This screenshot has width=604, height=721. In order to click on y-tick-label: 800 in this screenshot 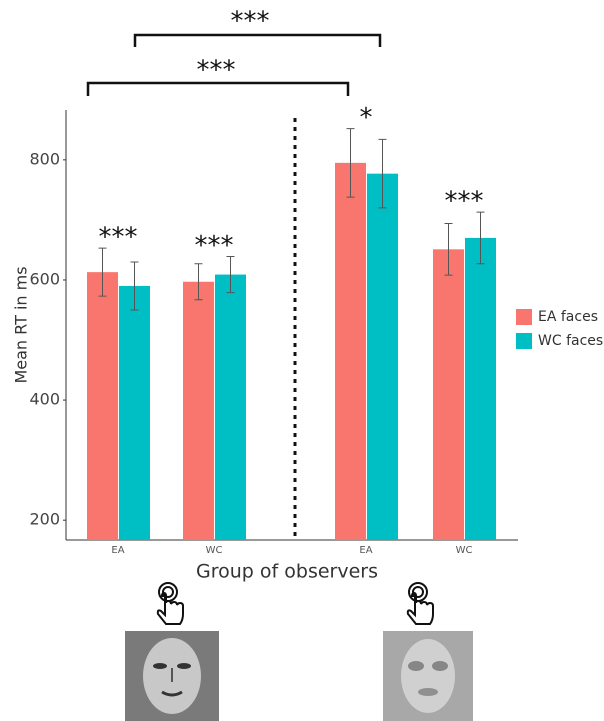, I will do `click(44, 158)`.